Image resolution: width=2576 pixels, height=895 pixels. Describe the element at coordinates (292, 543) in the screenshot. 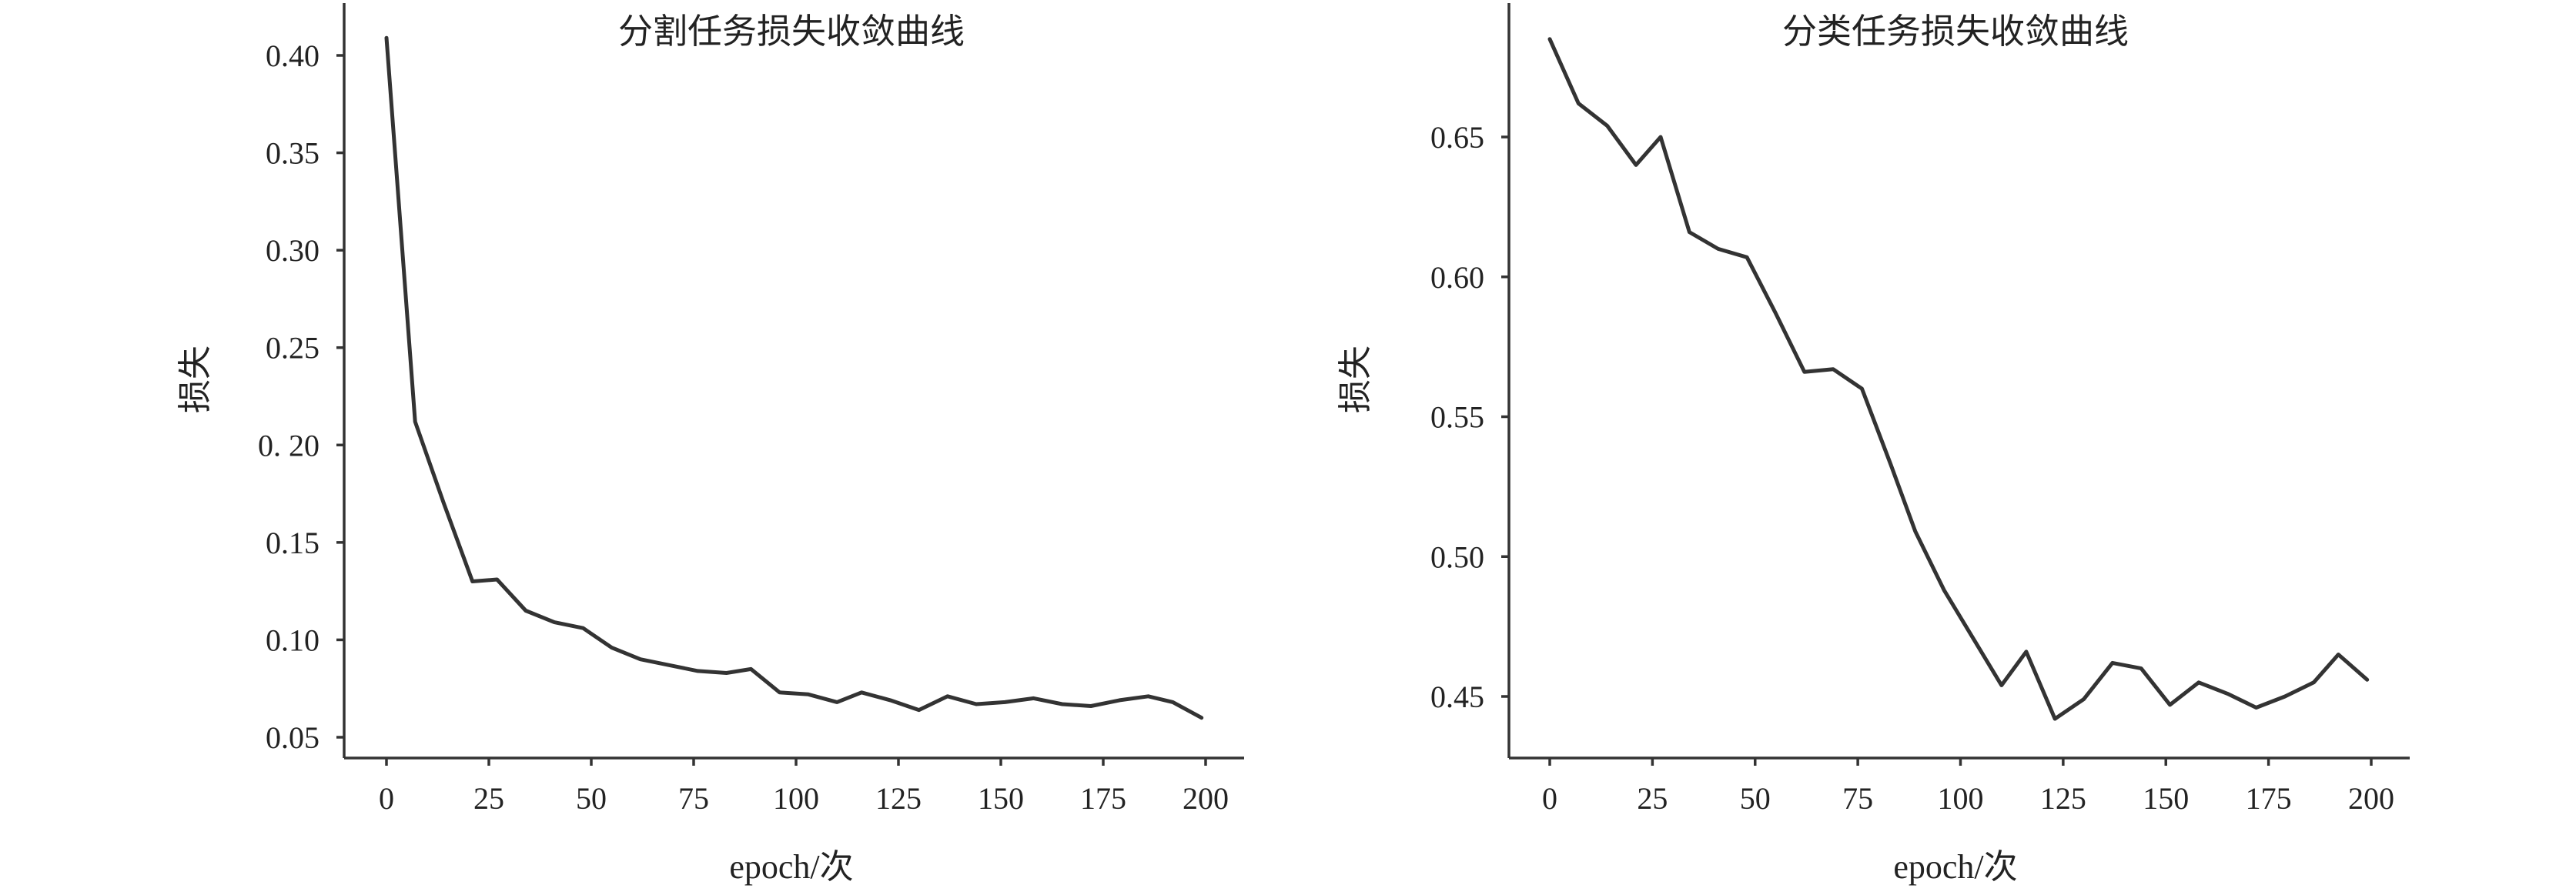

I see `y-tick-label: 0.15` at that location.